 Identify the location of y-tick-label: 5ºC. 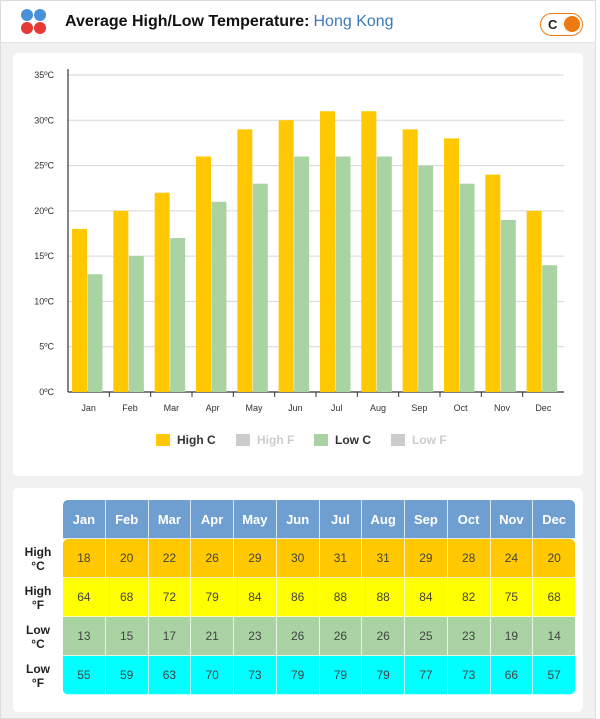
(46, 347).